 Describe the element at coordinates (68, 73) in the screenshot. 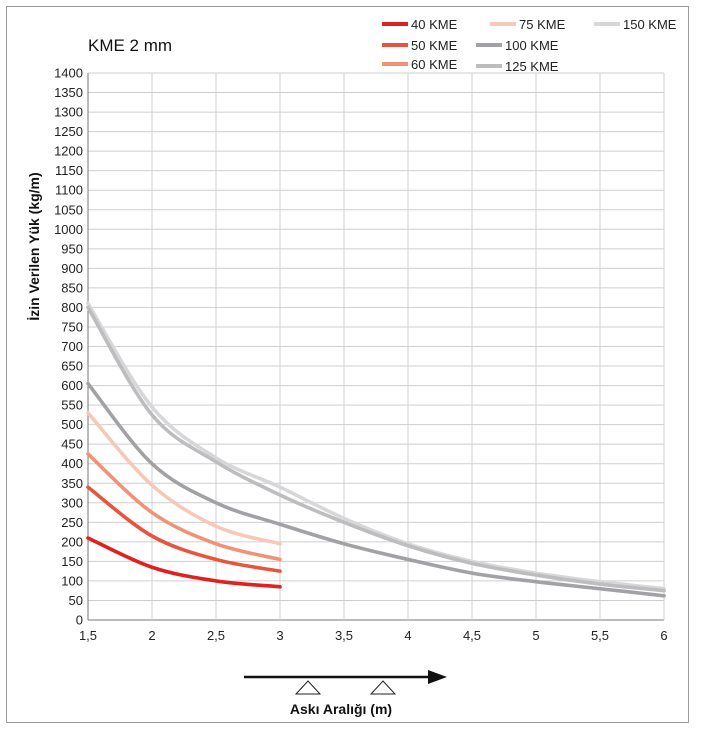

I see `y-tick-label: 1400` at that location.